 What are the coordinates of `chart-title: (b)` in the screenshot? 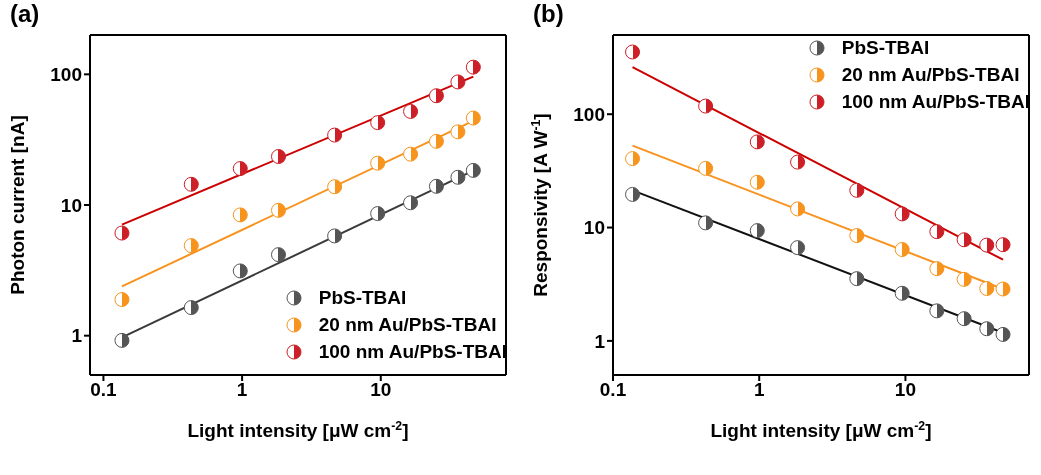 It's located at (548, 14).